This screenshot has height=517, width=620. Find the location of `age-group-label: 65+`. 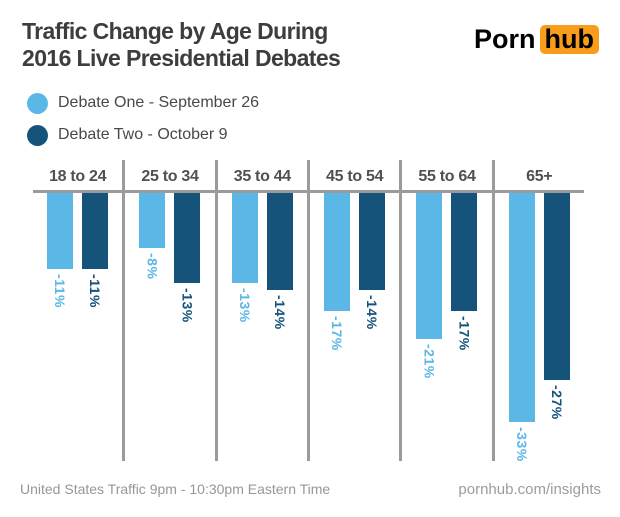

age-group-label: 65+ is located at coordinates (539, 176).